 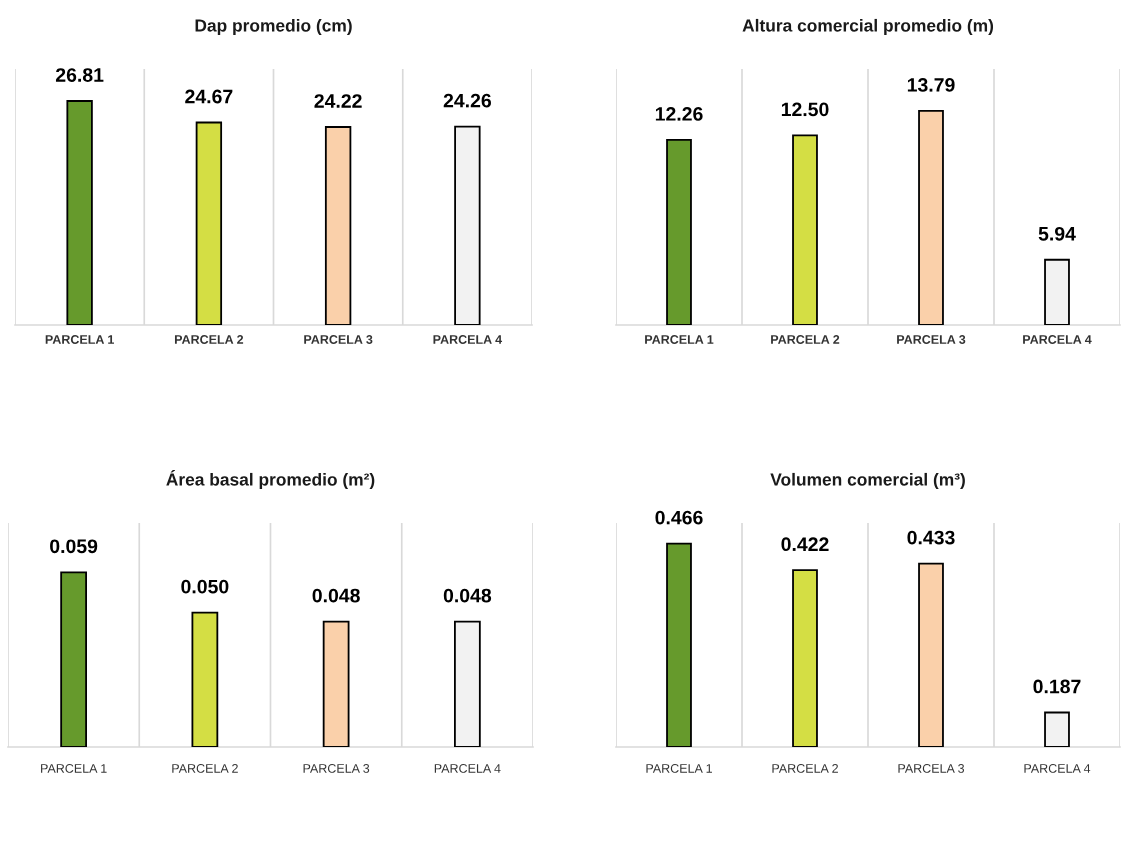 What do you see at coordinates (1057, 686) in the screenshot?
I see `data-label: 0.187` at bounding box center [1057, 686].